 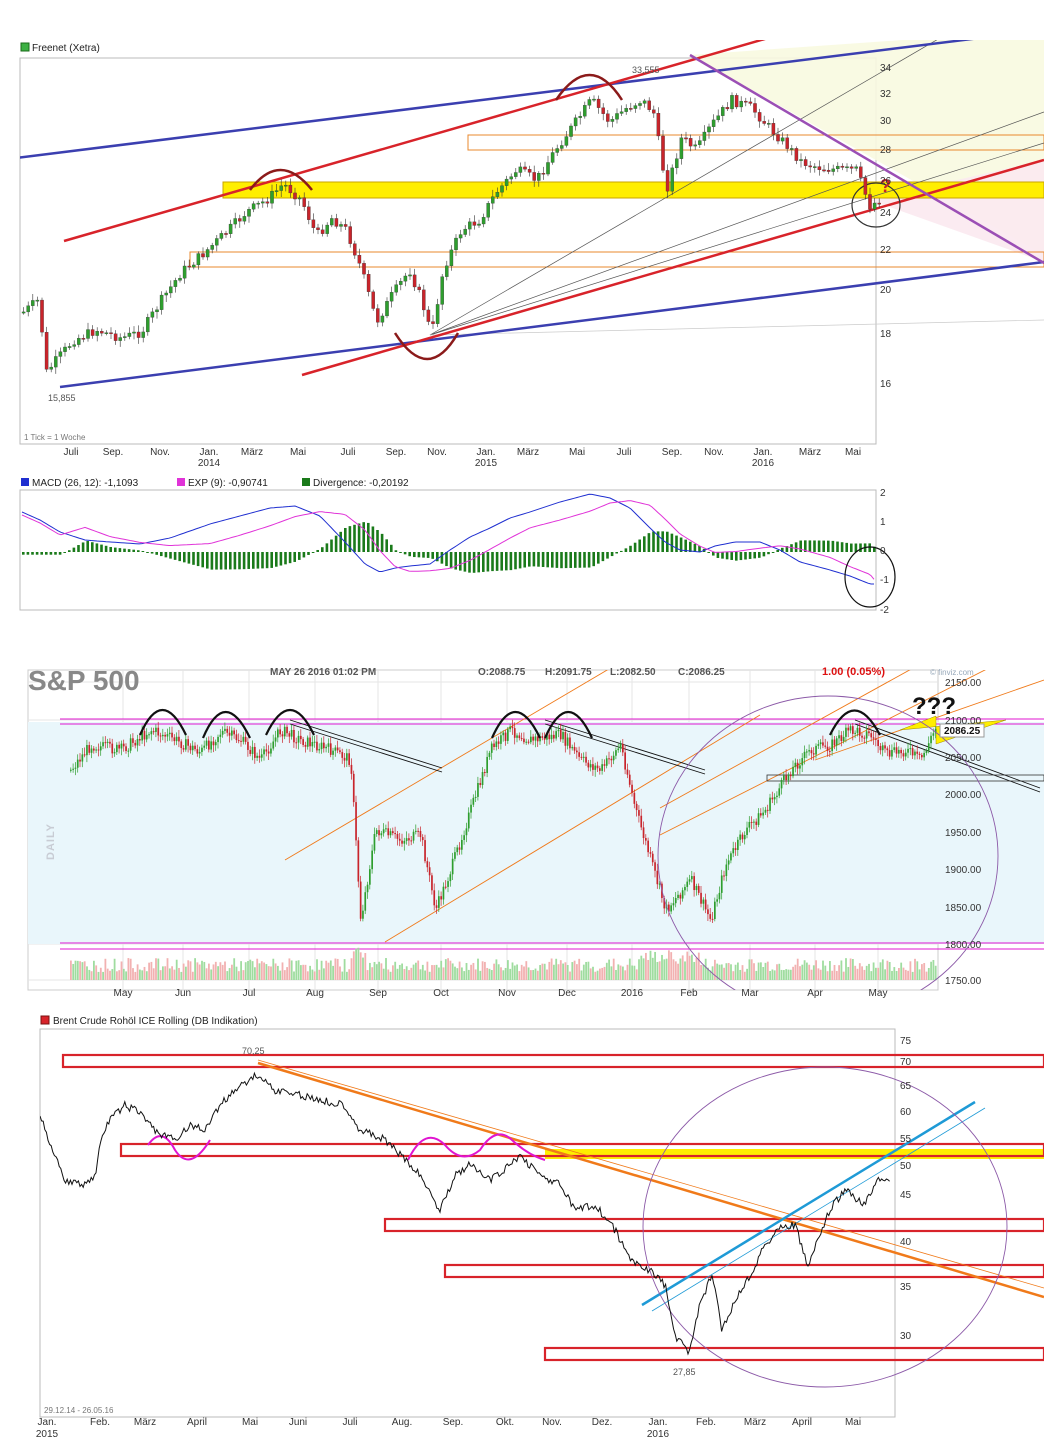 I want to click on brent-x-month-16: Mai, so click(x=853, y=1422).